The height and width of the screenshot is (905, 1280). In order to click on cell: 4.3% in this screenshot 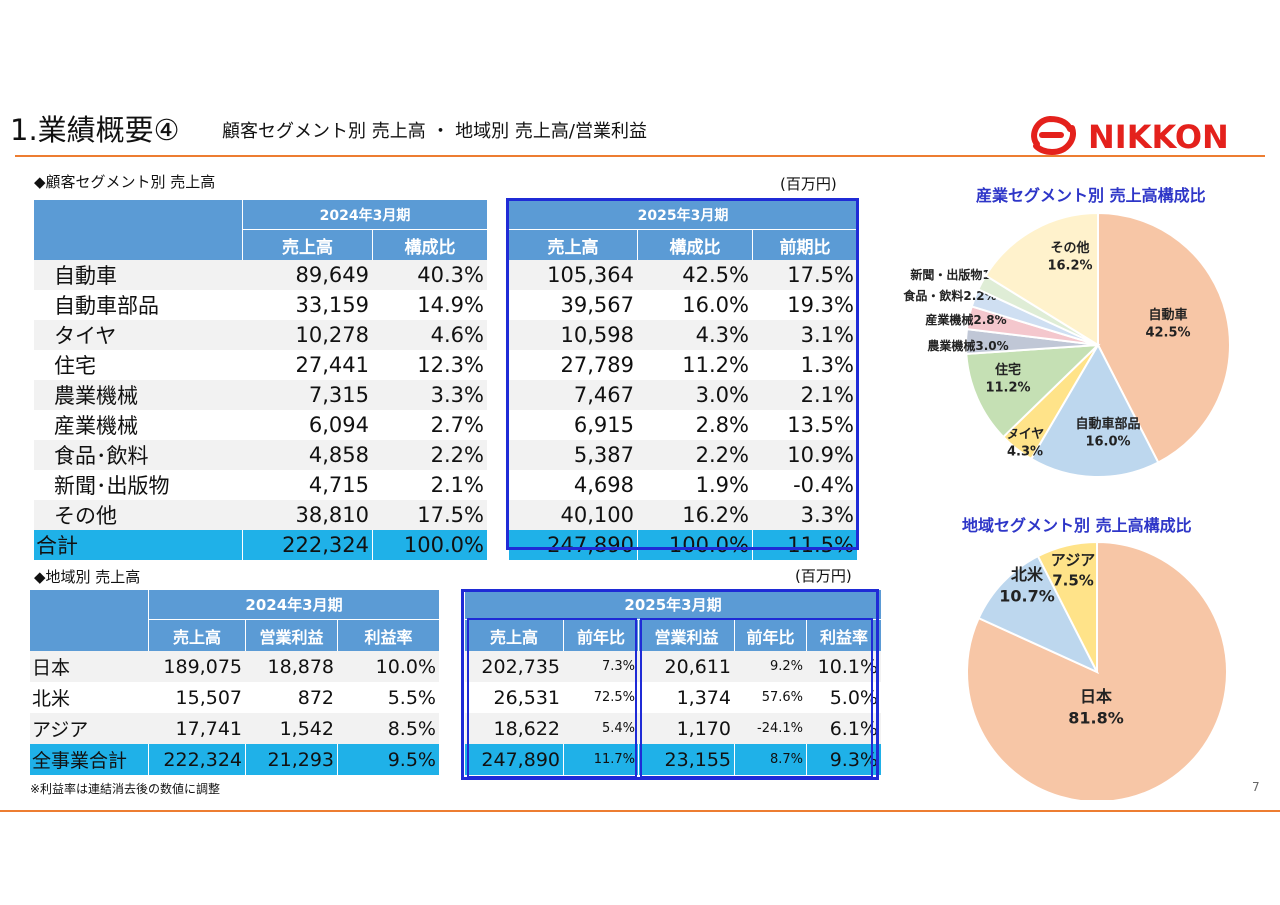, I will do `click(722, 335)`.